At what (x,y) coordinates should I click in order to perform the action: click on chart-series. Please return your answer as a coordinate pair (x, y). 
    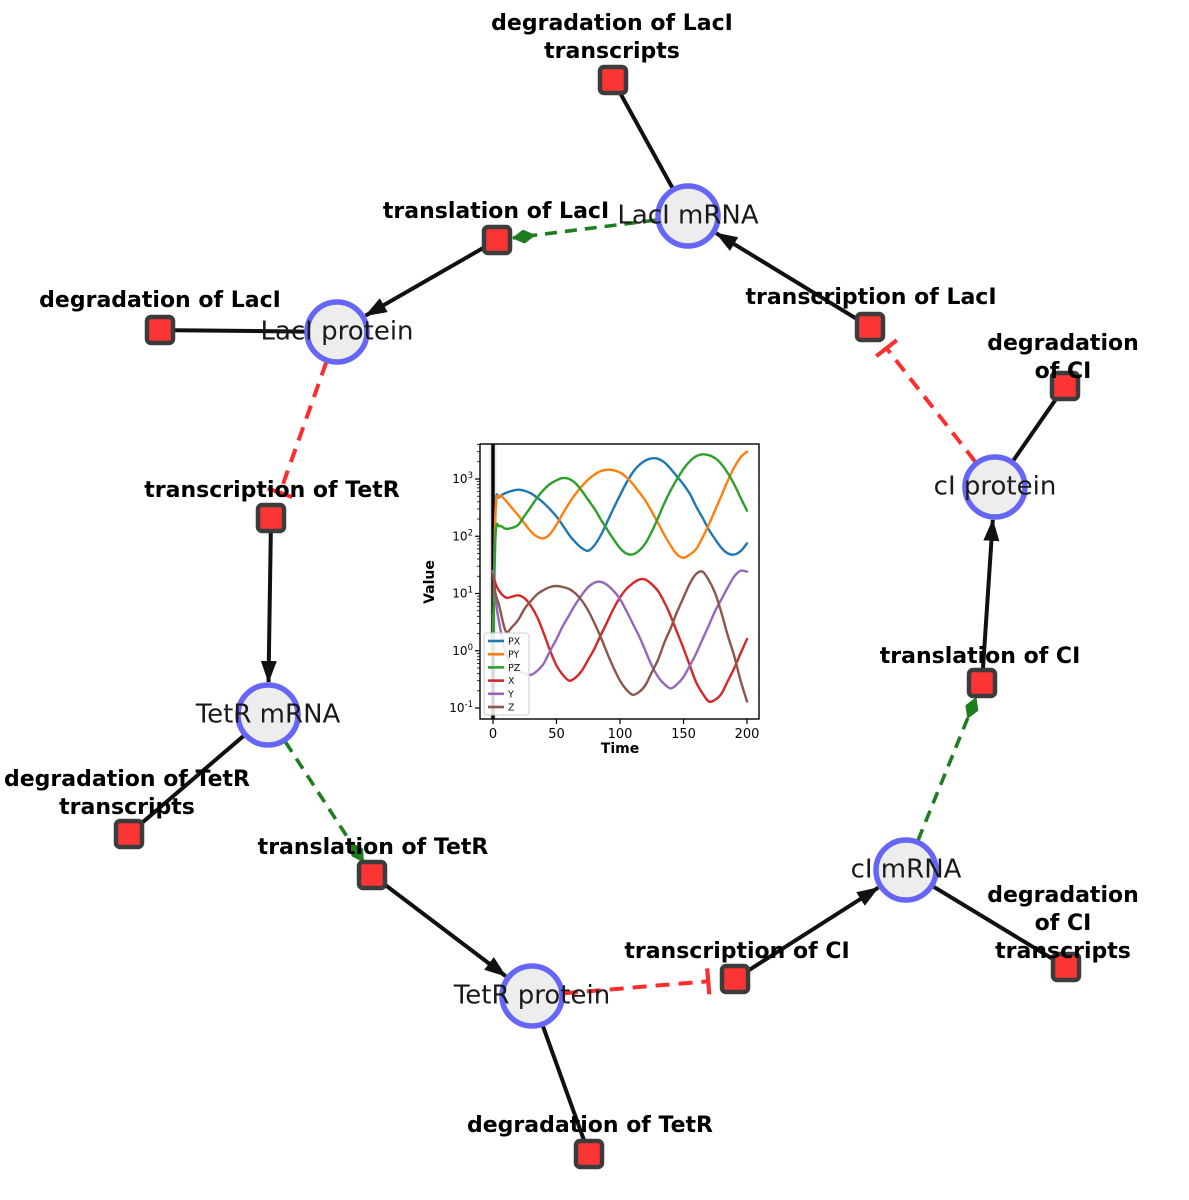
    Looking at the image, I should click on (620, 577).